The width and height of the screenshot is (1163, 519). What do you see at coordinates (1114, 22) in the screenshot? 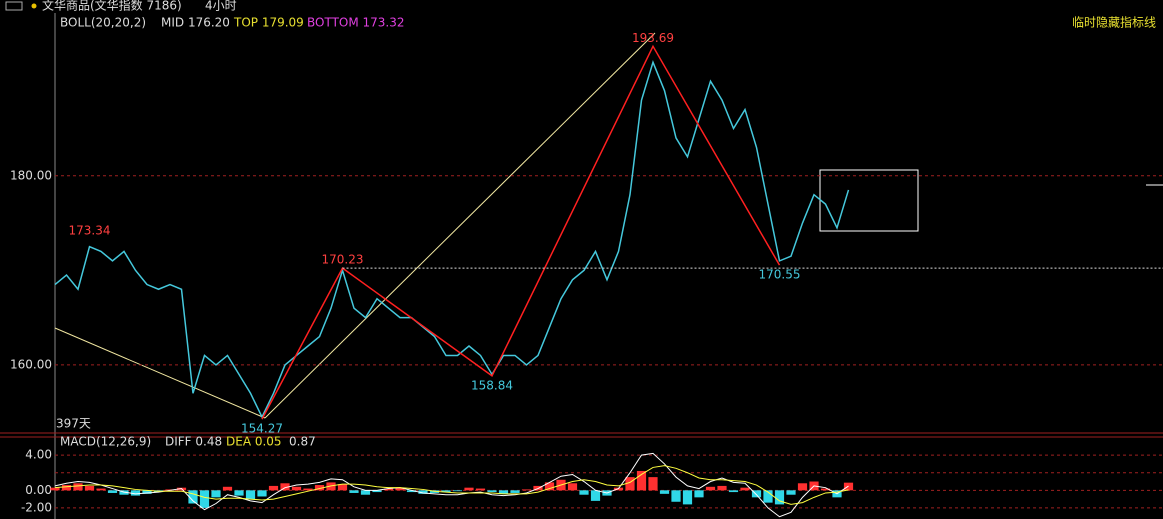
I see `hide-indicator: 临时隐藏指标线` at bounding box center [1114, 22].